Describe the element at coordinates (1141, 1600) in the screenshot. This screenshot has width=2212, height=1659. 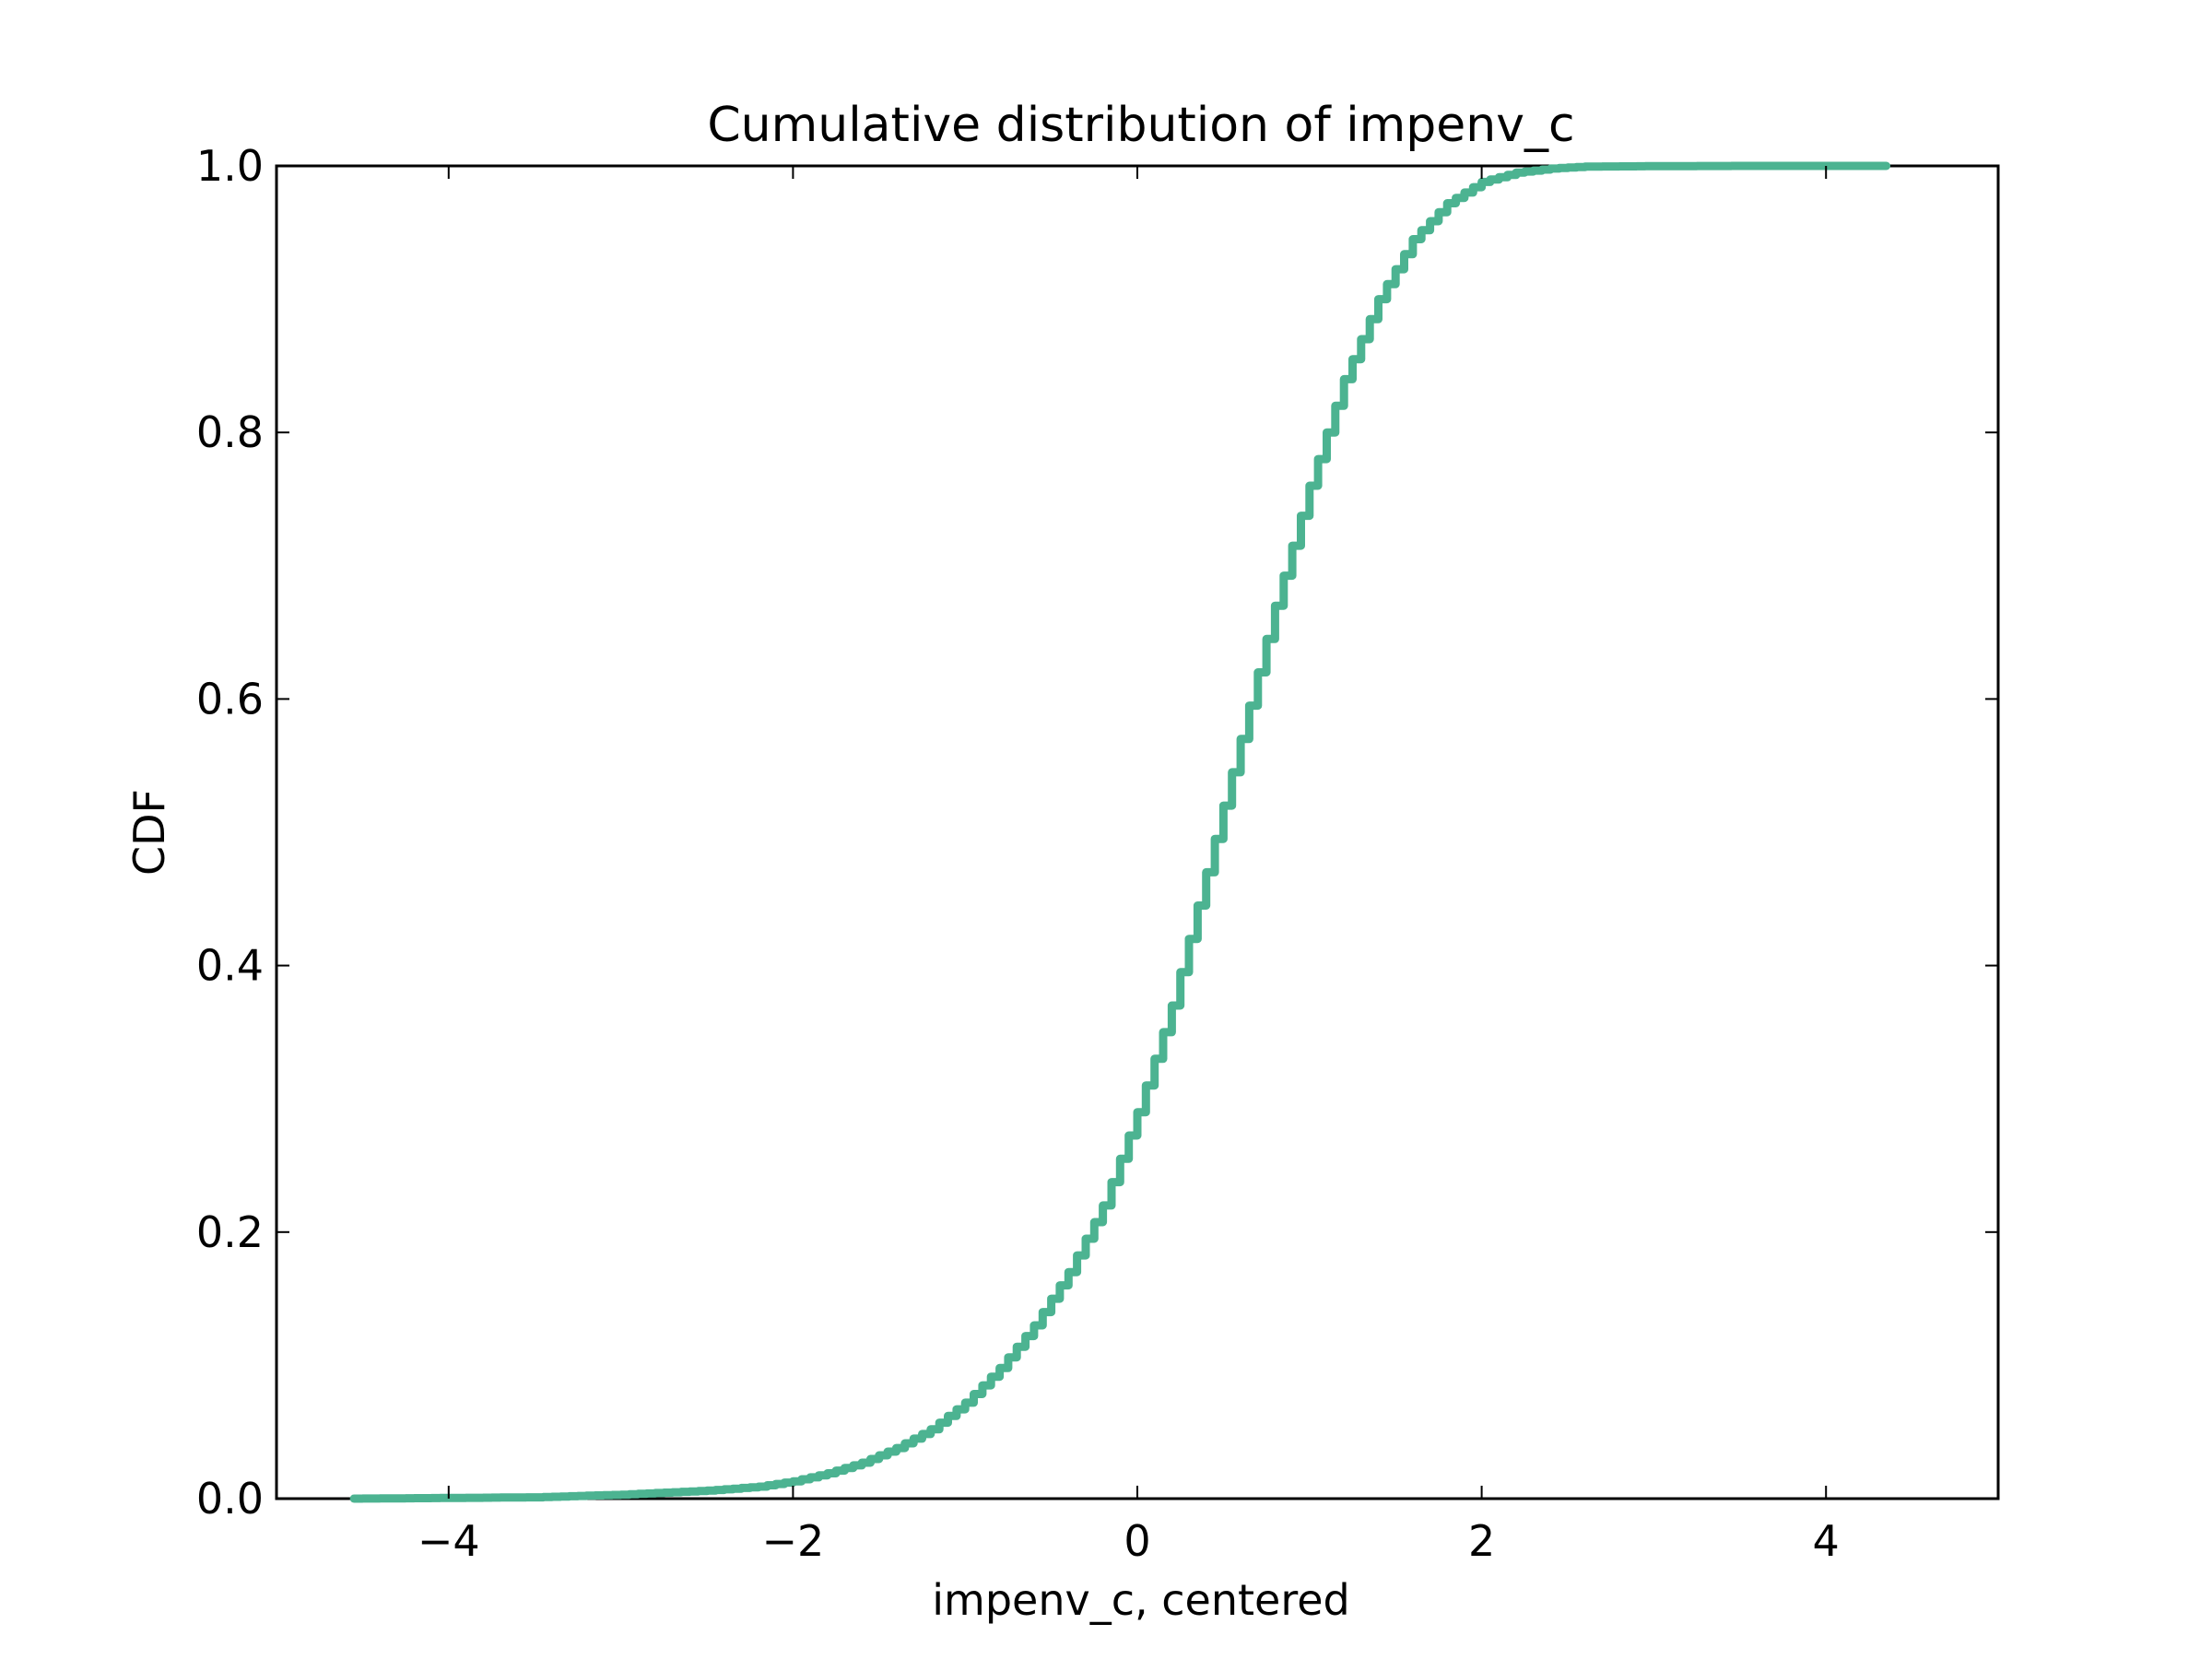
I see `x-axis-label: impenv_c, centered` at that location.